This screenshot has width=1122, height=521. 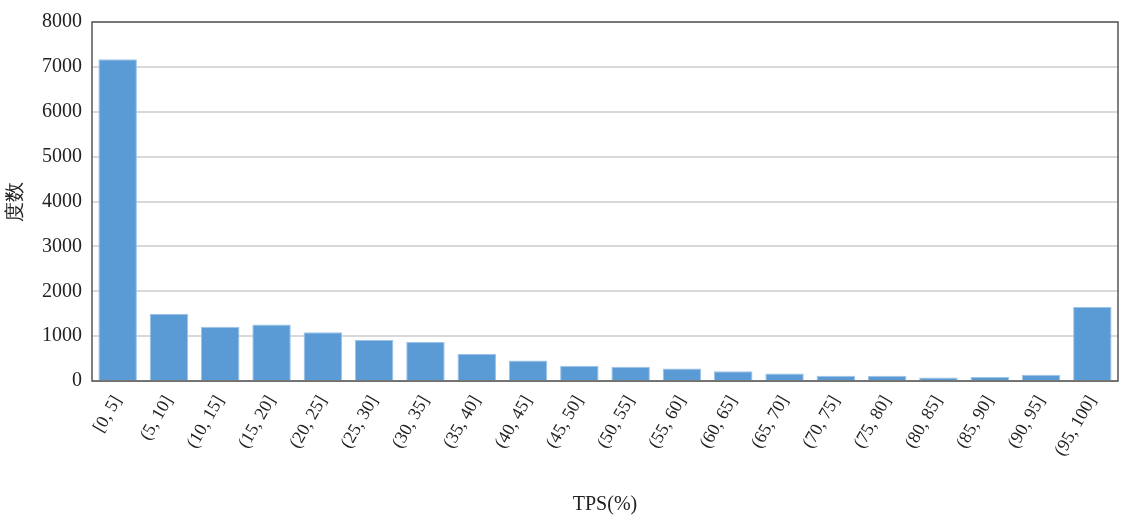 What do you see at coordinates (62, 289) in the screenshot?
I see `y-tick-label: 2000` at bounding box center [62, 289].